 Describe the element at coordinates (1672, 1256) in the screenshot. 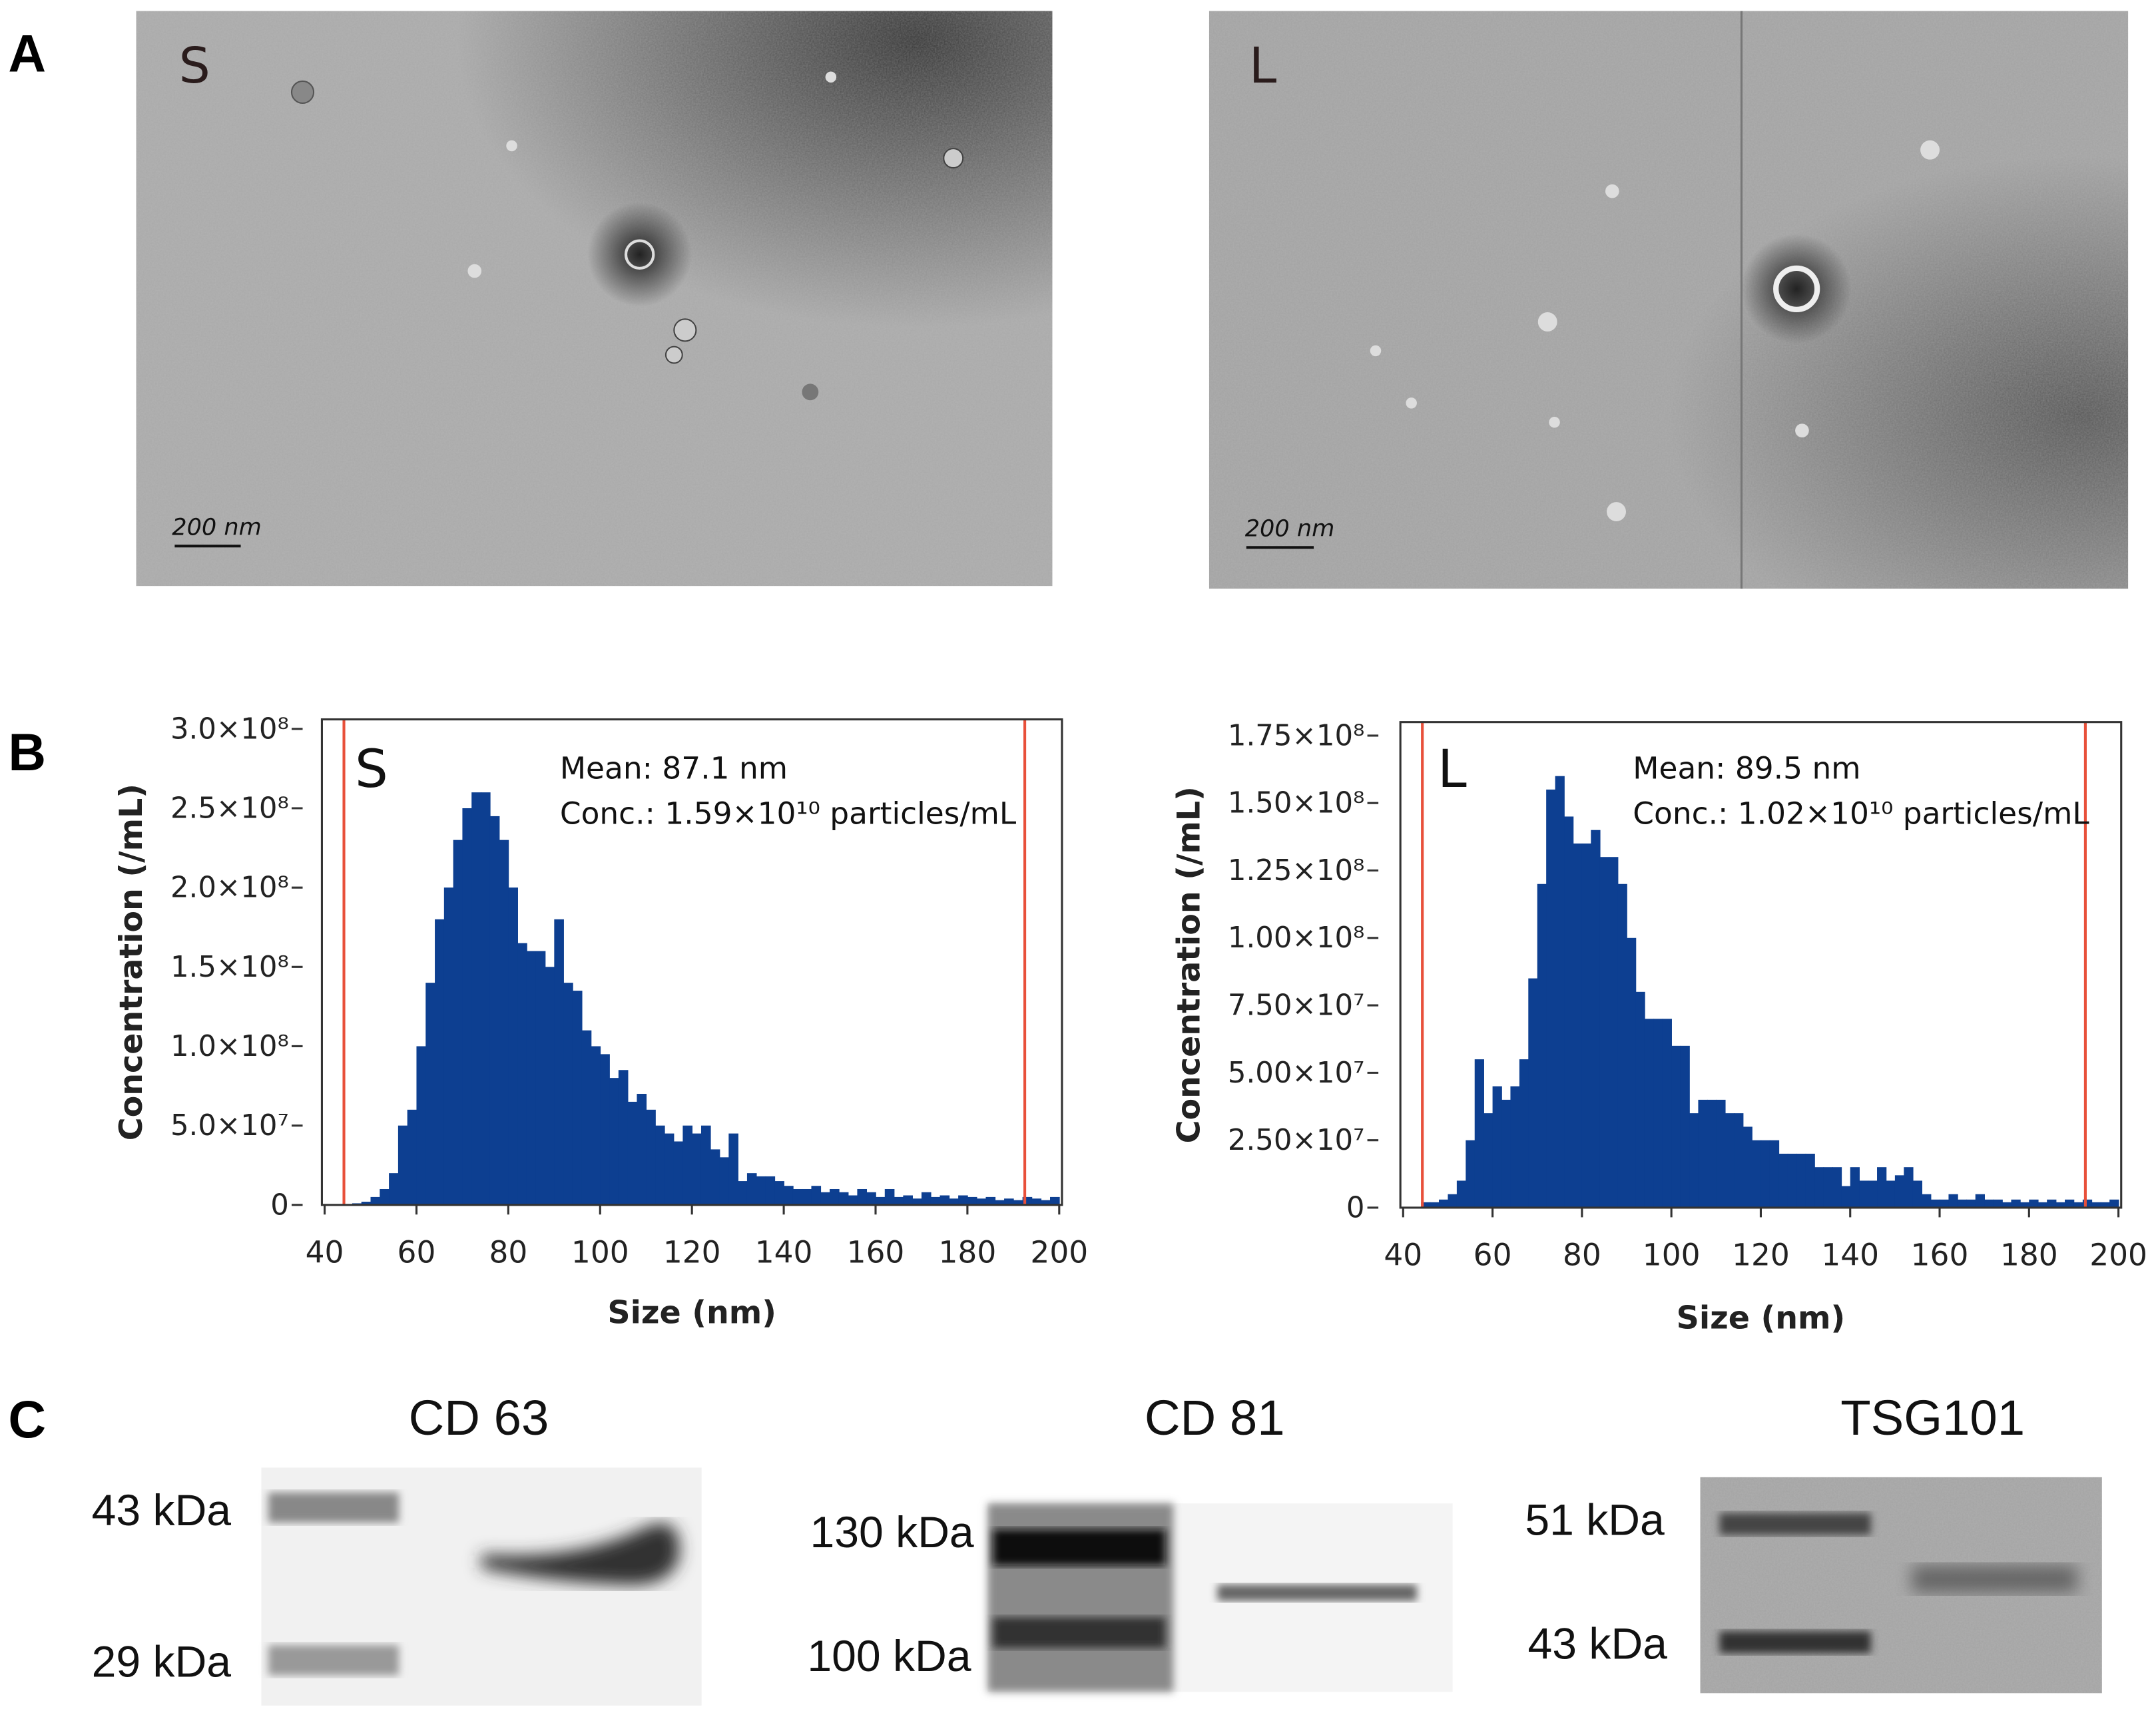

I see `x-tick-label: 100` at that location.